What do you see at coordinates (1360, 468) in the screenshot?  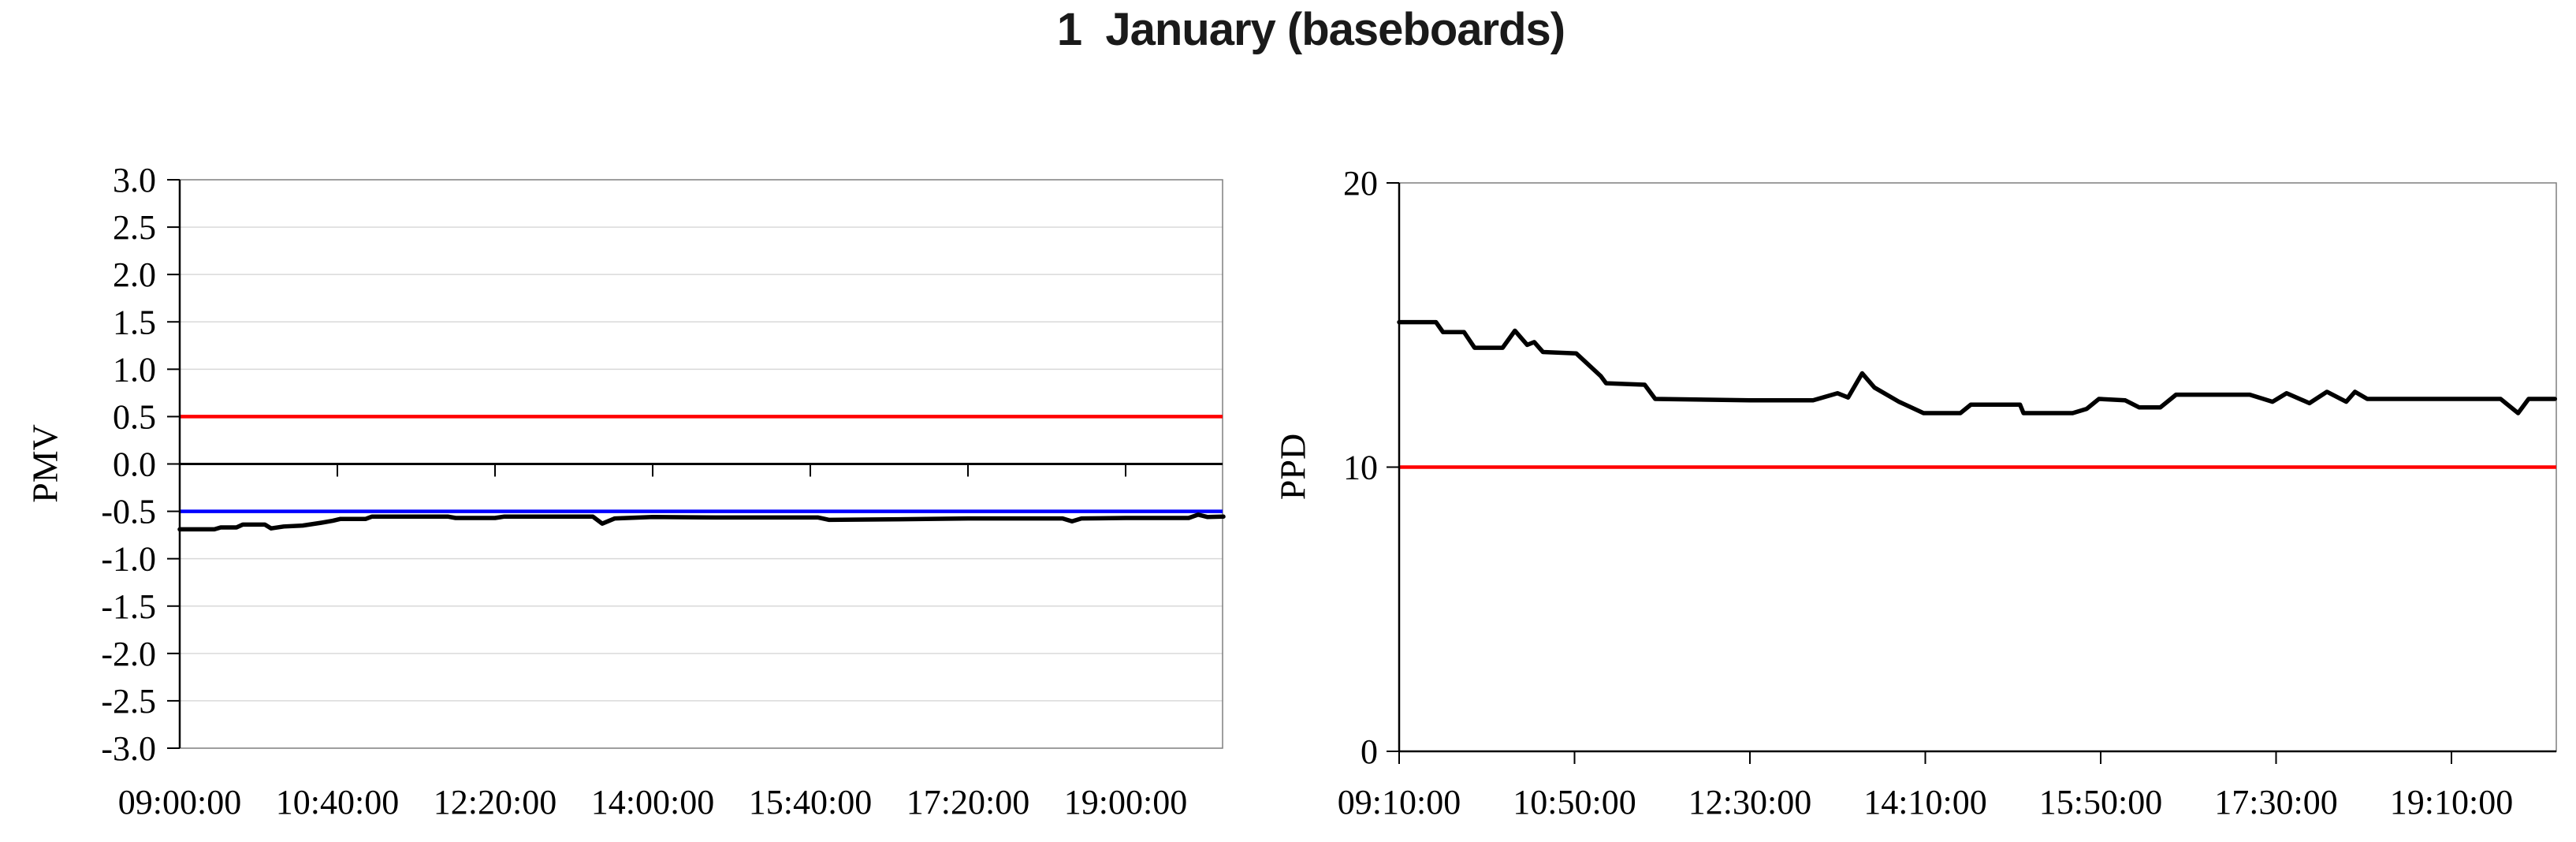 I see `ppd-chart-y-tick-label: 10` at bounding box center [1360, 468].